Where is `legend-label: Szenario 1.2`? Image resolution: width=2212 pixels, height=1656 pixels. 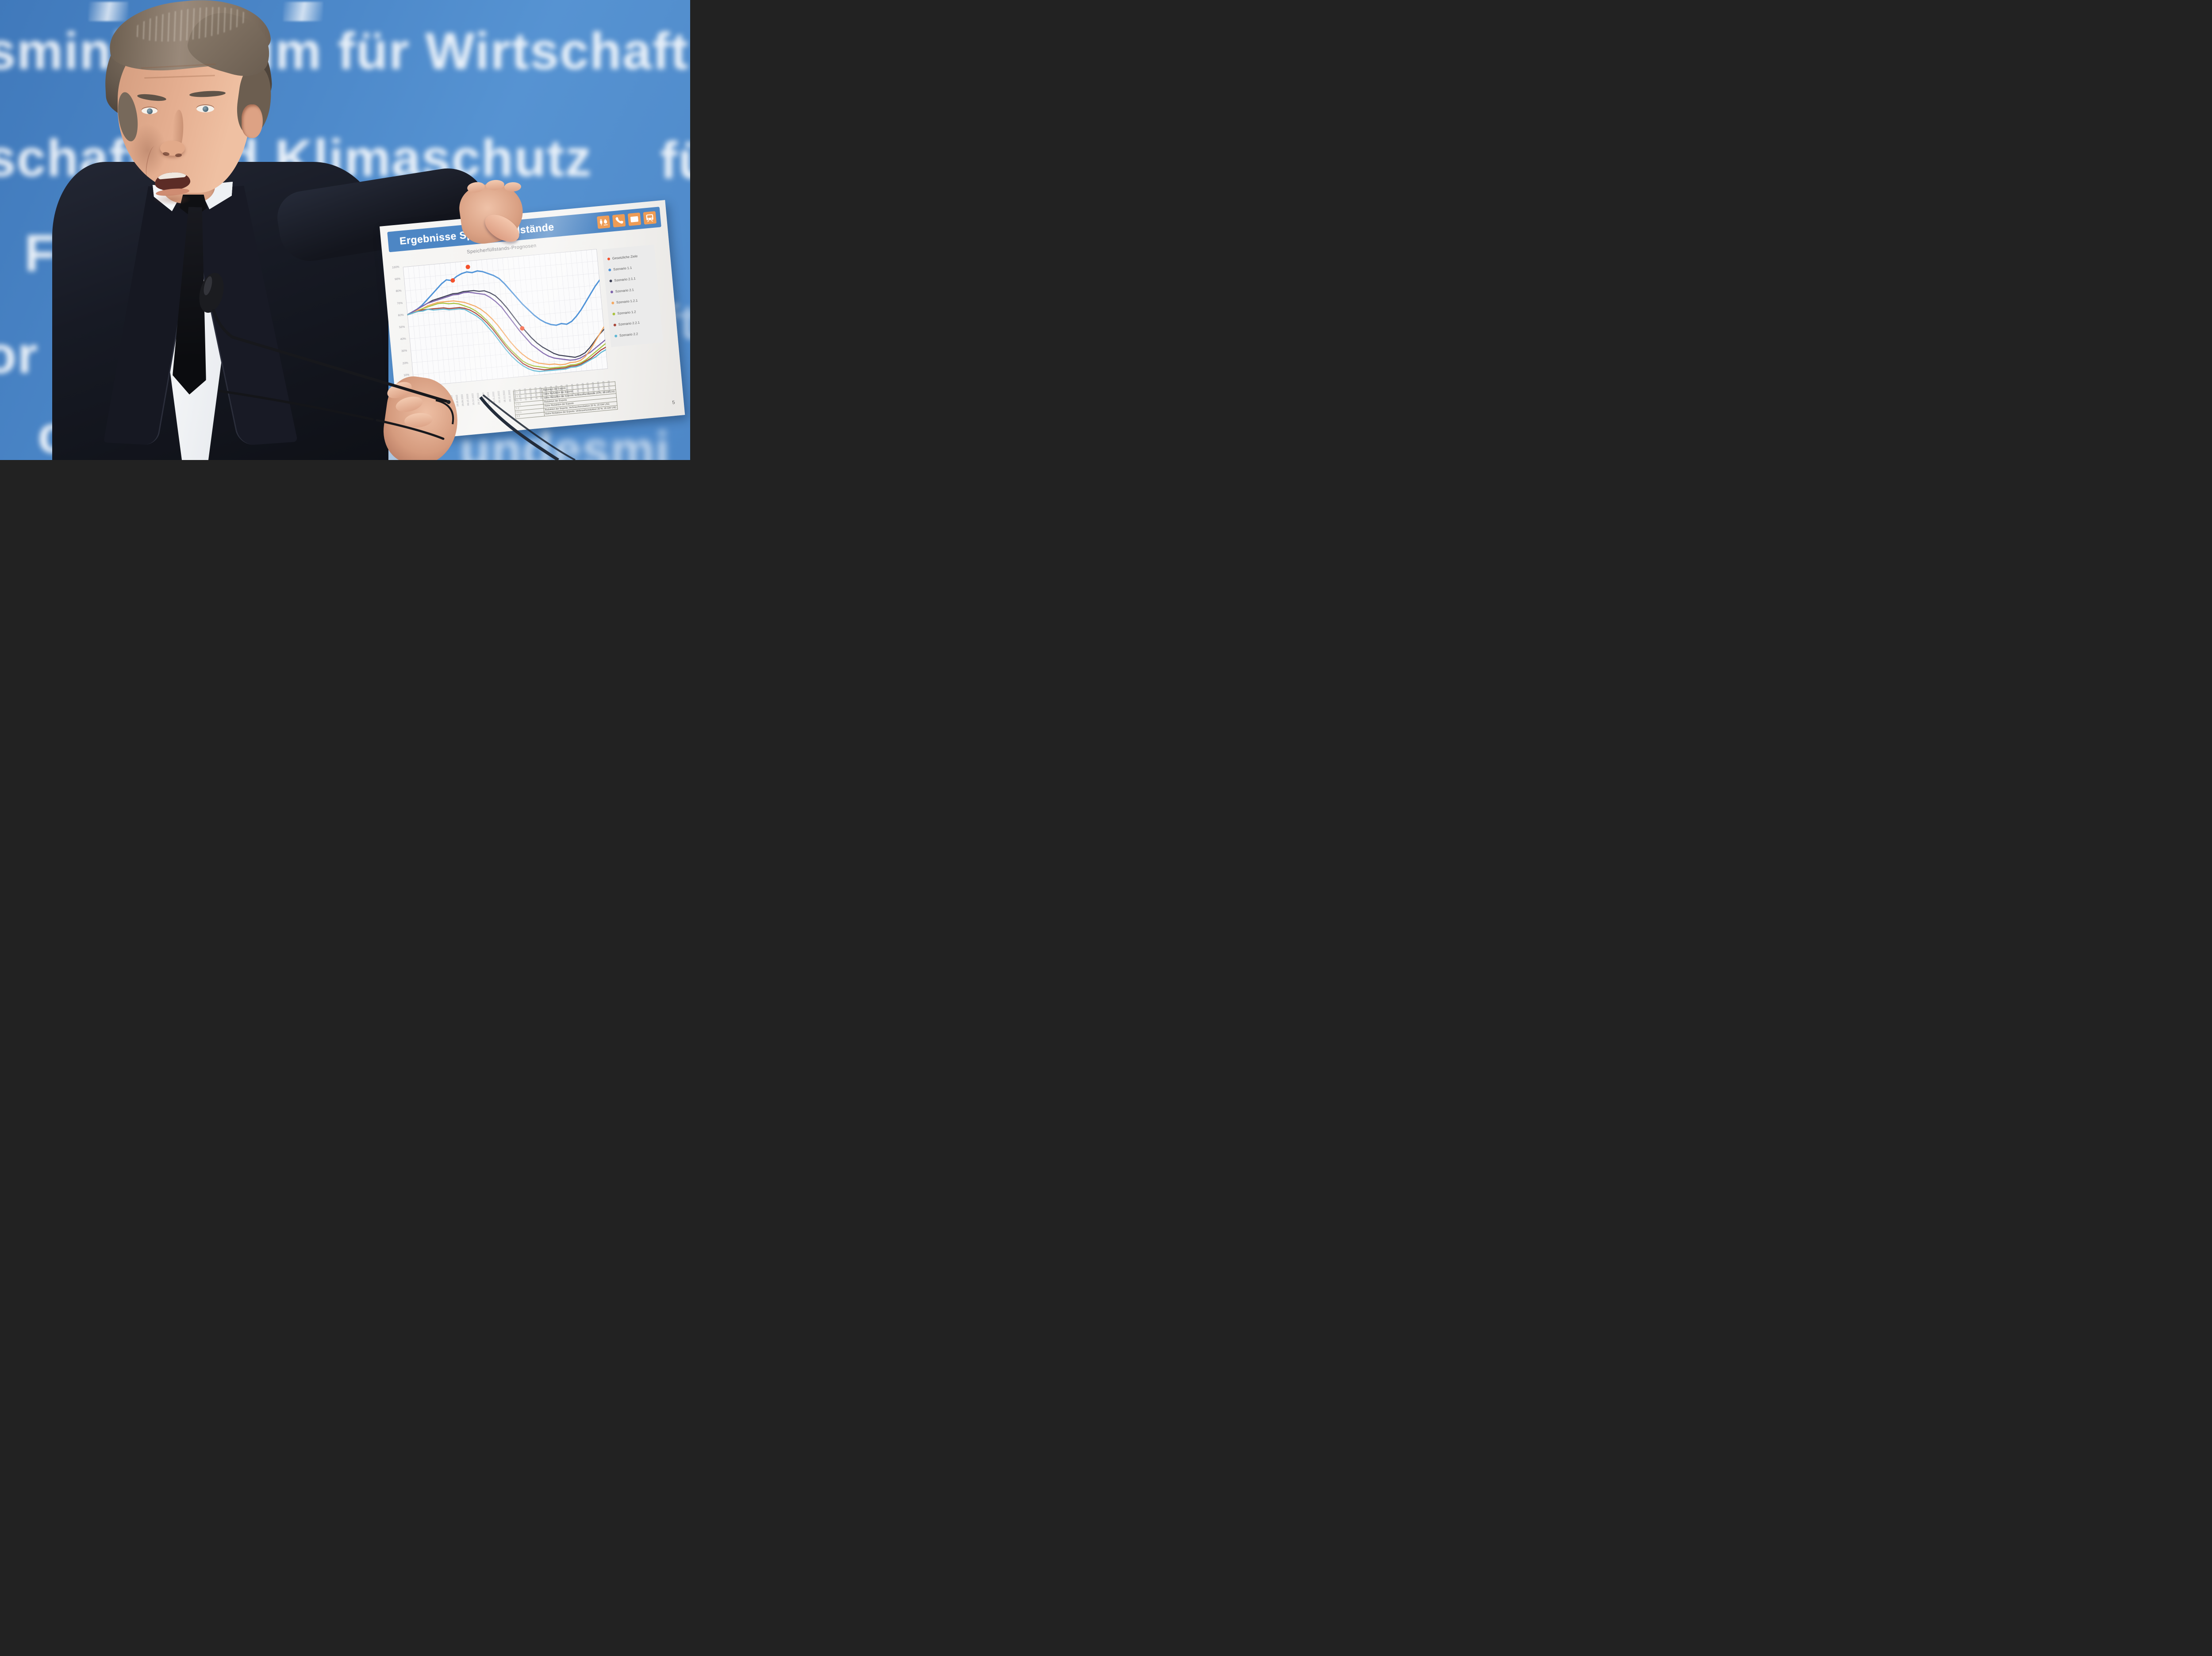 legend-label: Szenario 1.2 is located at coordinates (627, 313).